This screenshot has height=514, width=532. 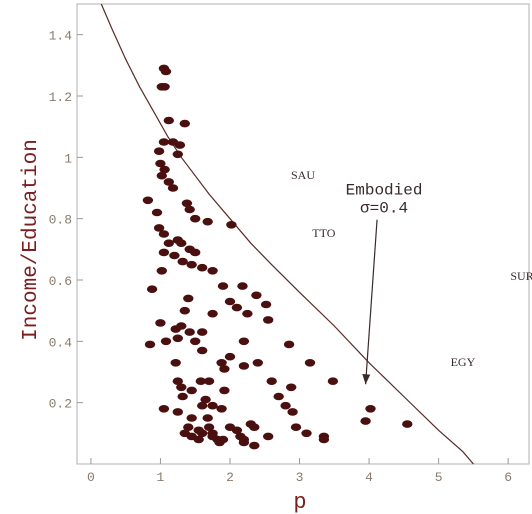 I want to click on country-label: TTO, so click(x=323, y=233).